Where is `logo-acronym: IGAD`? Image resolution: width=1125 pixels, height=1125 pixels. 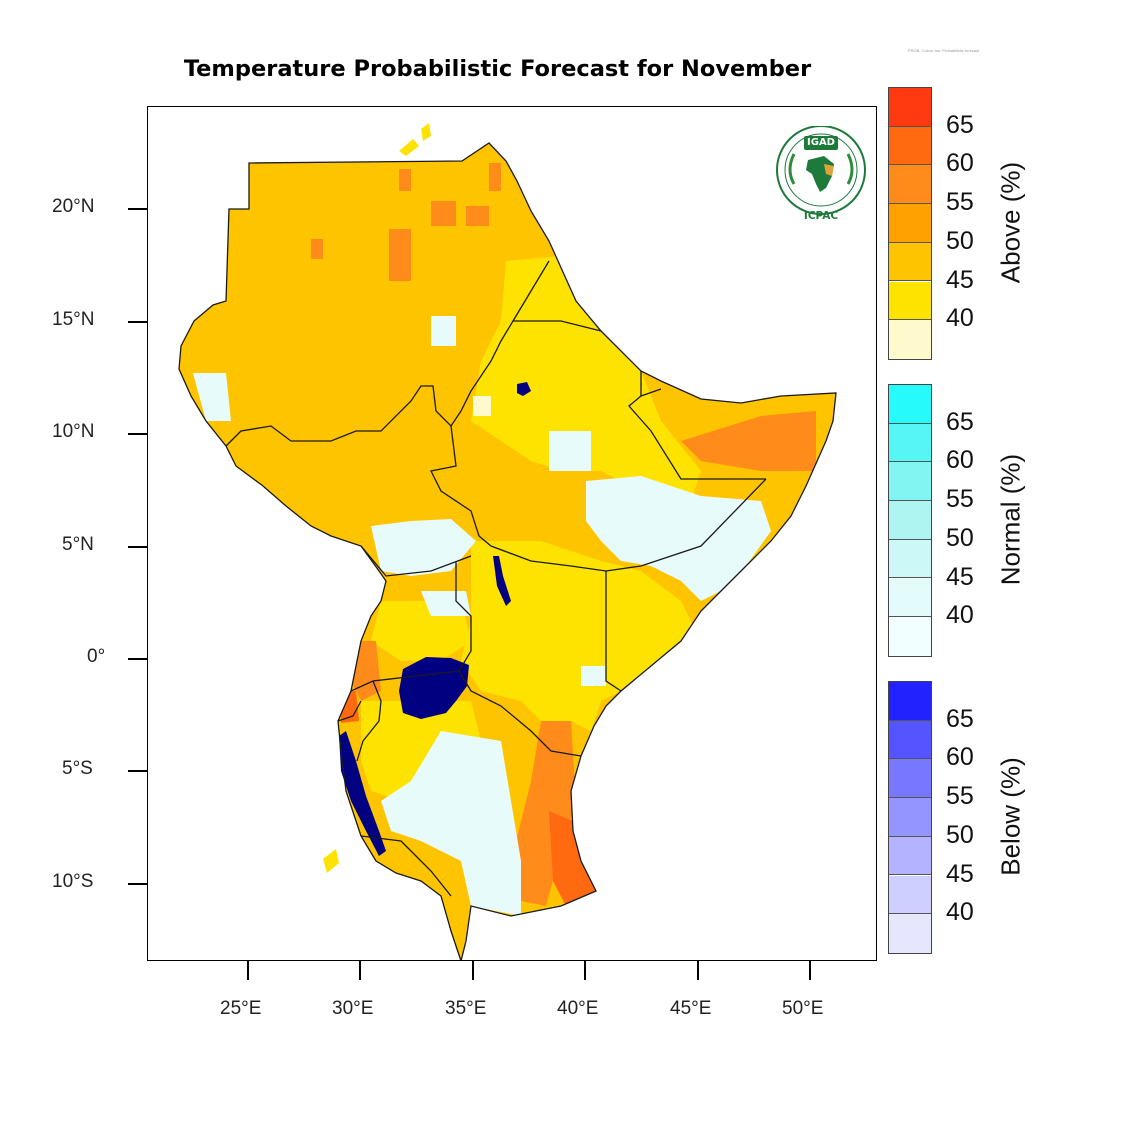
logo-acronym: IGAD is located at coordinates (821, 142).